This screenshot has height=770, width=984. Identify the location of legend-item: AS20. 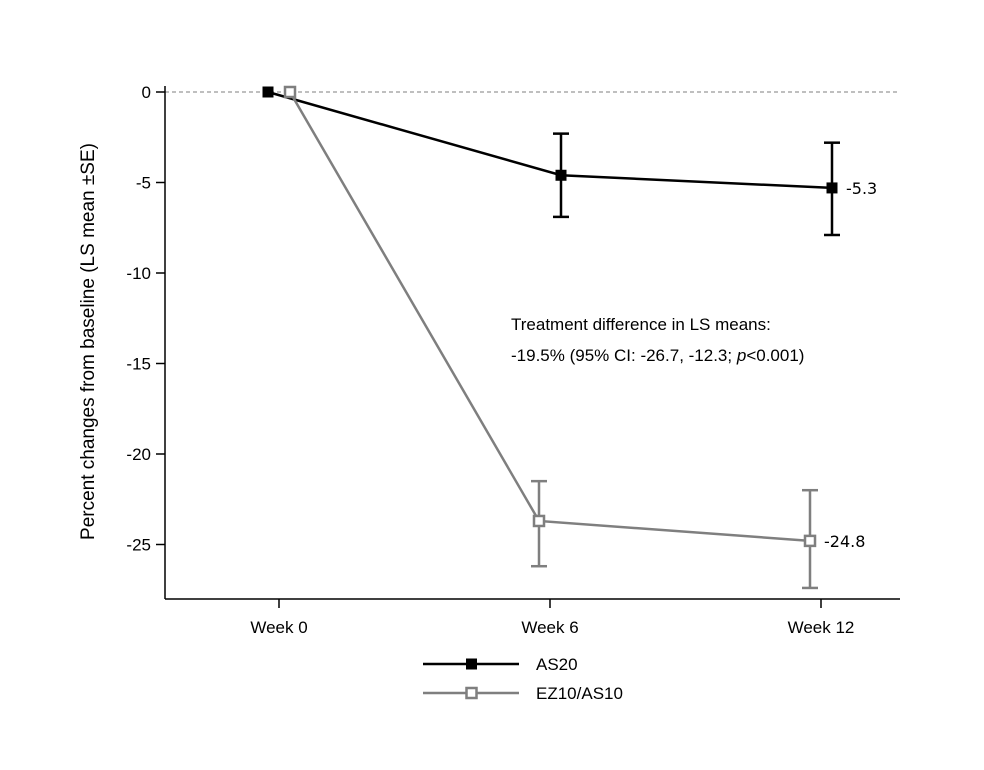
(500, 664).